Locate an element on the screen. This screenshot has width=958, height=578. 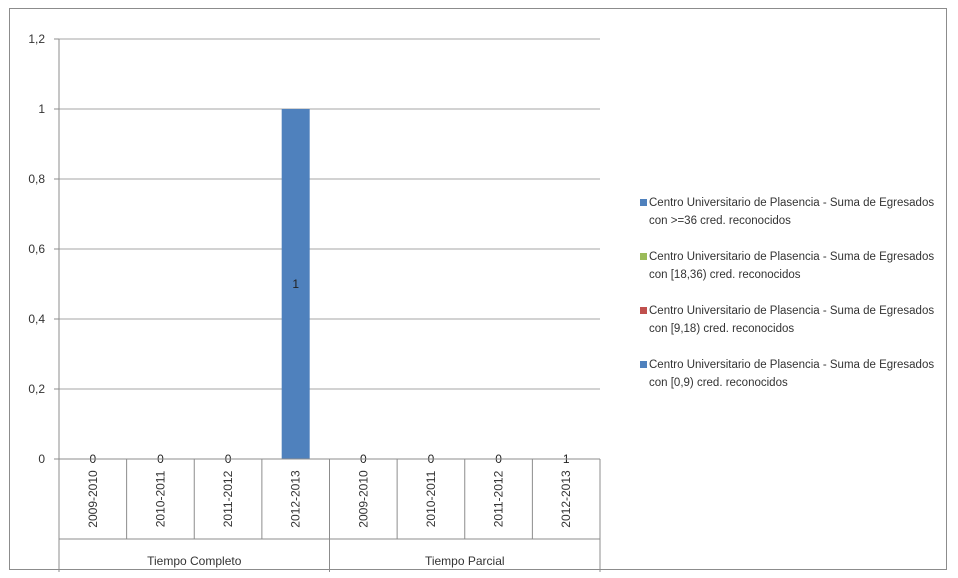
group-label: Tiempo Parcial is located at coordinates (465, 561).